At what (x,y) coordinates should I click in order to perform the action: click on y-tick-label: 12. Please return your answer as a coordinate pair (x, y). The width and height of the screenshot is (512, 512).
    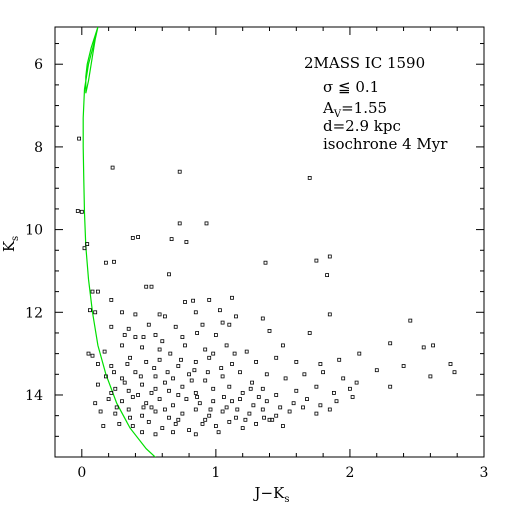
    Looking at the image, I should click on (34, 313).